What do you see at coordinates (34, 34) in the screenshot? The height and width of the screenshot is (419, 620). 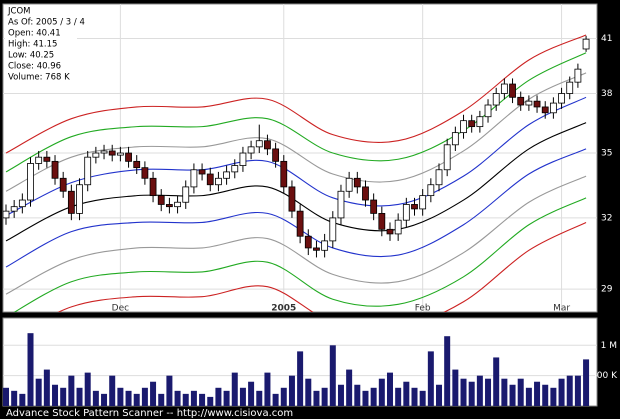 I see `info-line: Open: 40.41` at bounding box center [34, 34].